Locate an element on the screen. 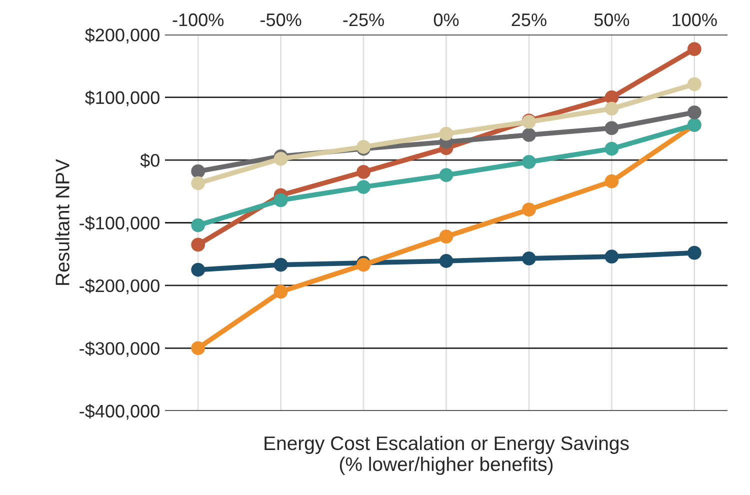  y-tick-label: $100,000 is located at coordinates (122, 98).